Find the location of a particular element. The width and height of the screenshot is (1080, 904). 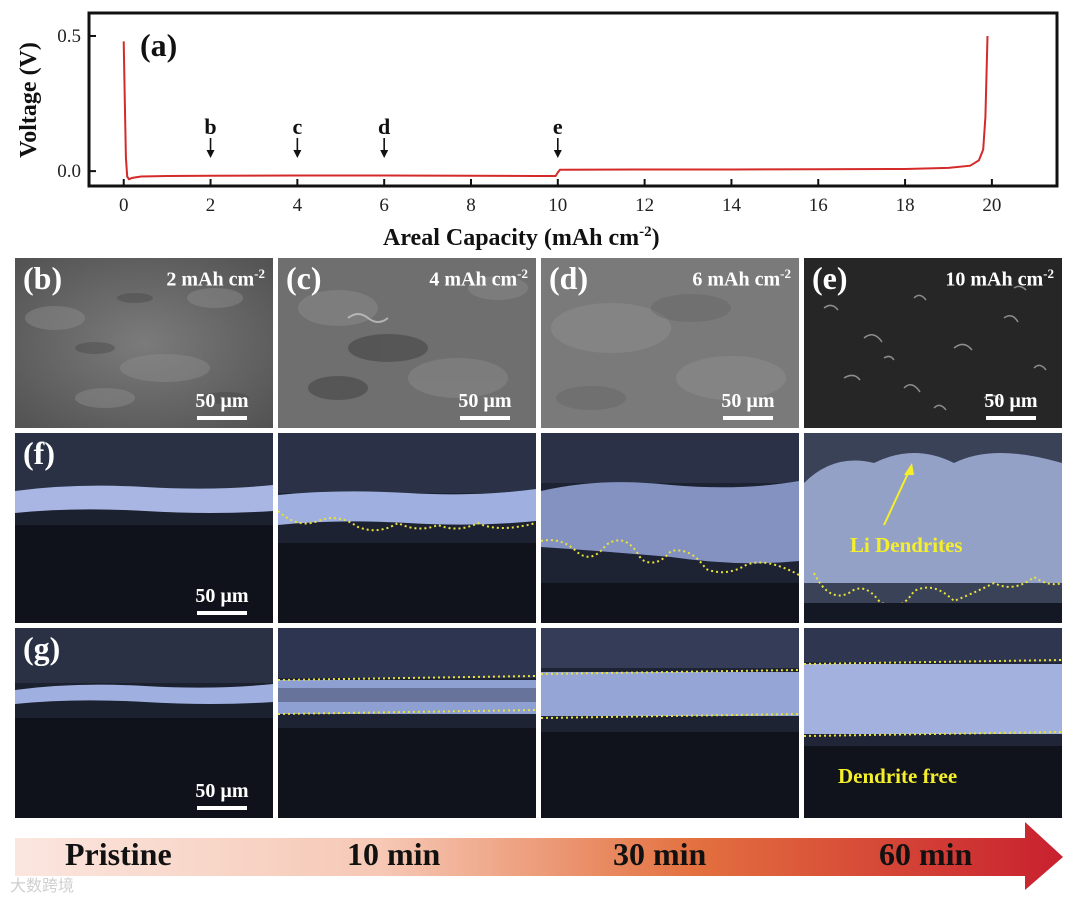

optical-g-pristine-texture is located at coordinates (144, 723).